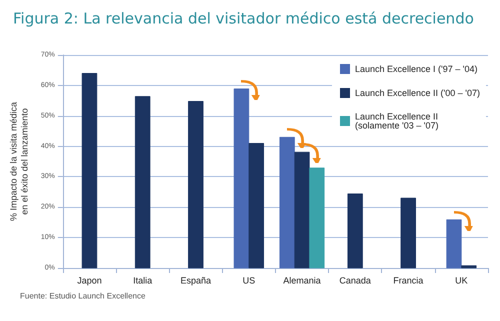 The width and height of the screenshot is (500, 321). What do you see at coordinates (461, 281) in the screenshot?
I see `x-tick-label: UK` at bounding box center [461, 281].